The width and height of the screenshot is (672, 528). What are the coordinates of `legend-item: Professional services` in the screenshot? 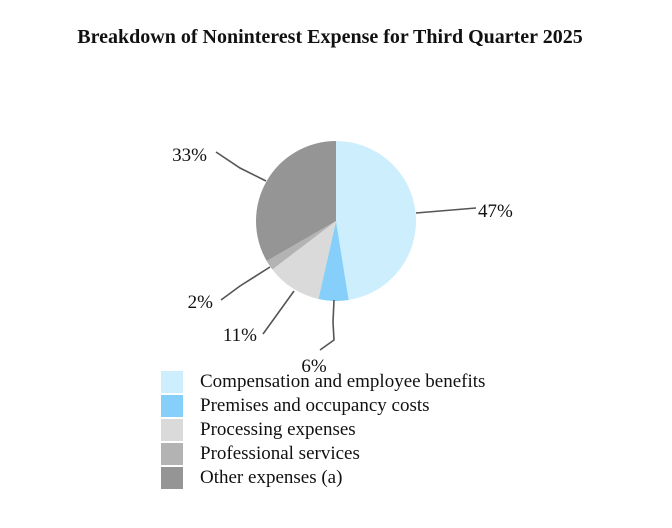 It's located at (323, 454).